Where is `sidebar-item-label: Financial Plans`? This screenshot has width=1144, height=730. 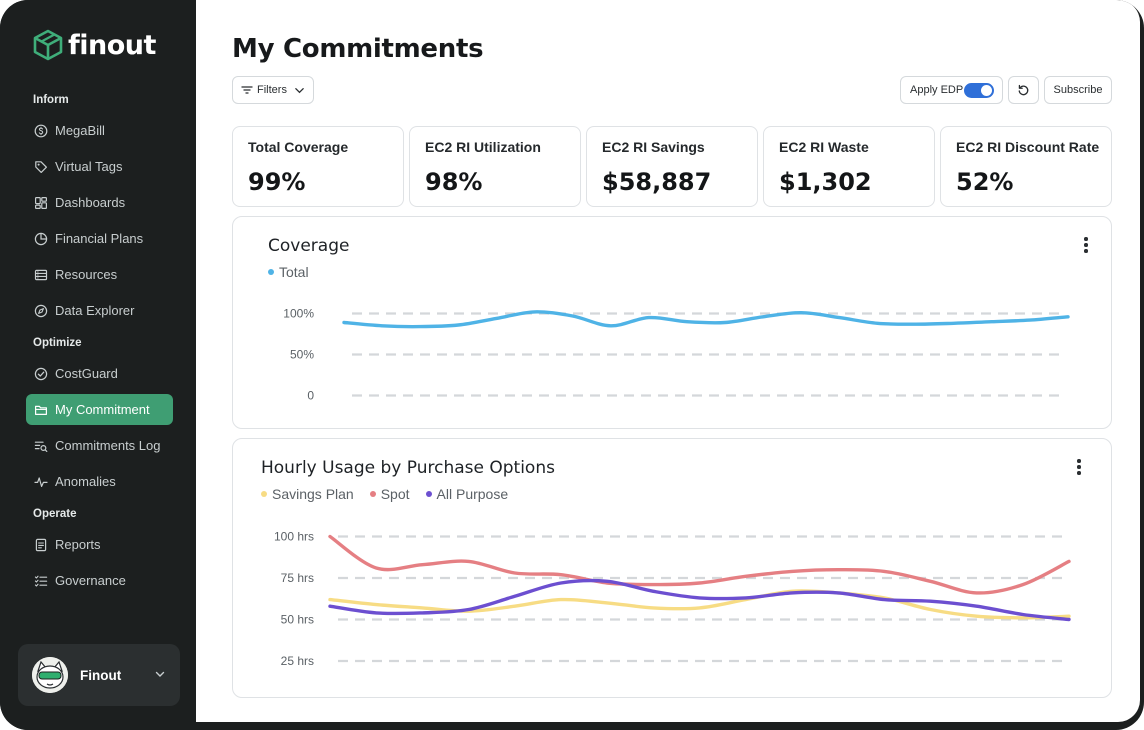
sidebar-item-label: Financial Plans is located at coordinates (99, 238).